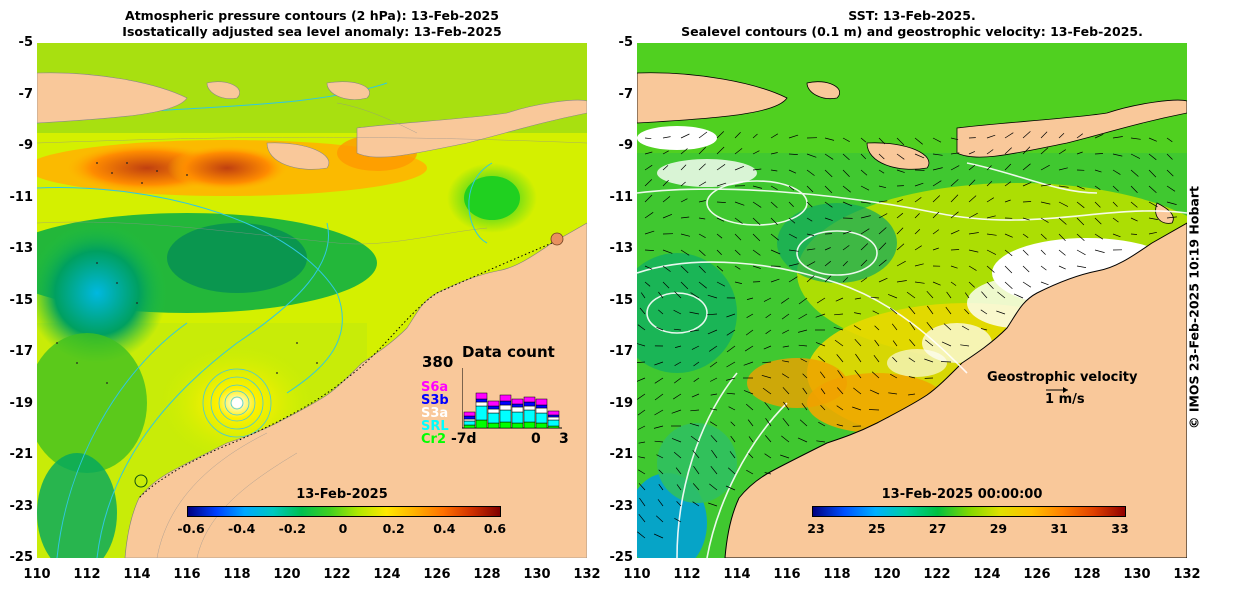  What do you see at coordinates (1037, 574) in the screenshot?
I see `right-lon-tick: 126` at bounding box center [1037, 574].